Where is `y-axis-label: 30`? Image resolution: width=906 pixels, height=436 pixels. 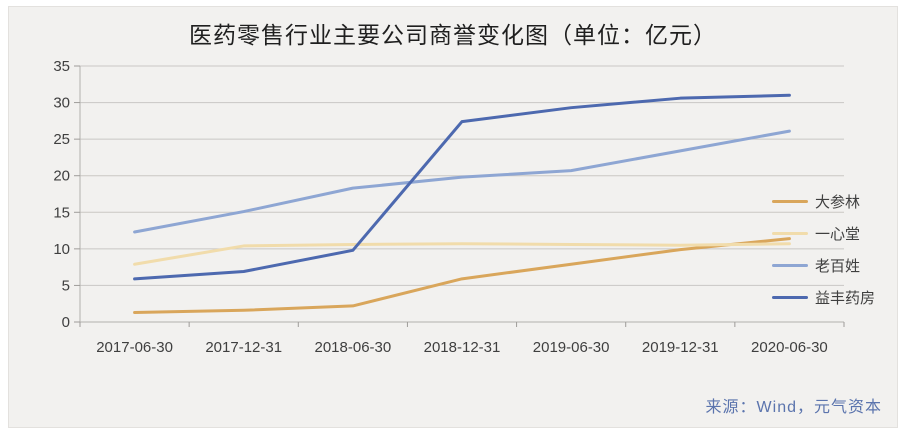 y-axis-label: 30 is located at coordinates (61, 103).